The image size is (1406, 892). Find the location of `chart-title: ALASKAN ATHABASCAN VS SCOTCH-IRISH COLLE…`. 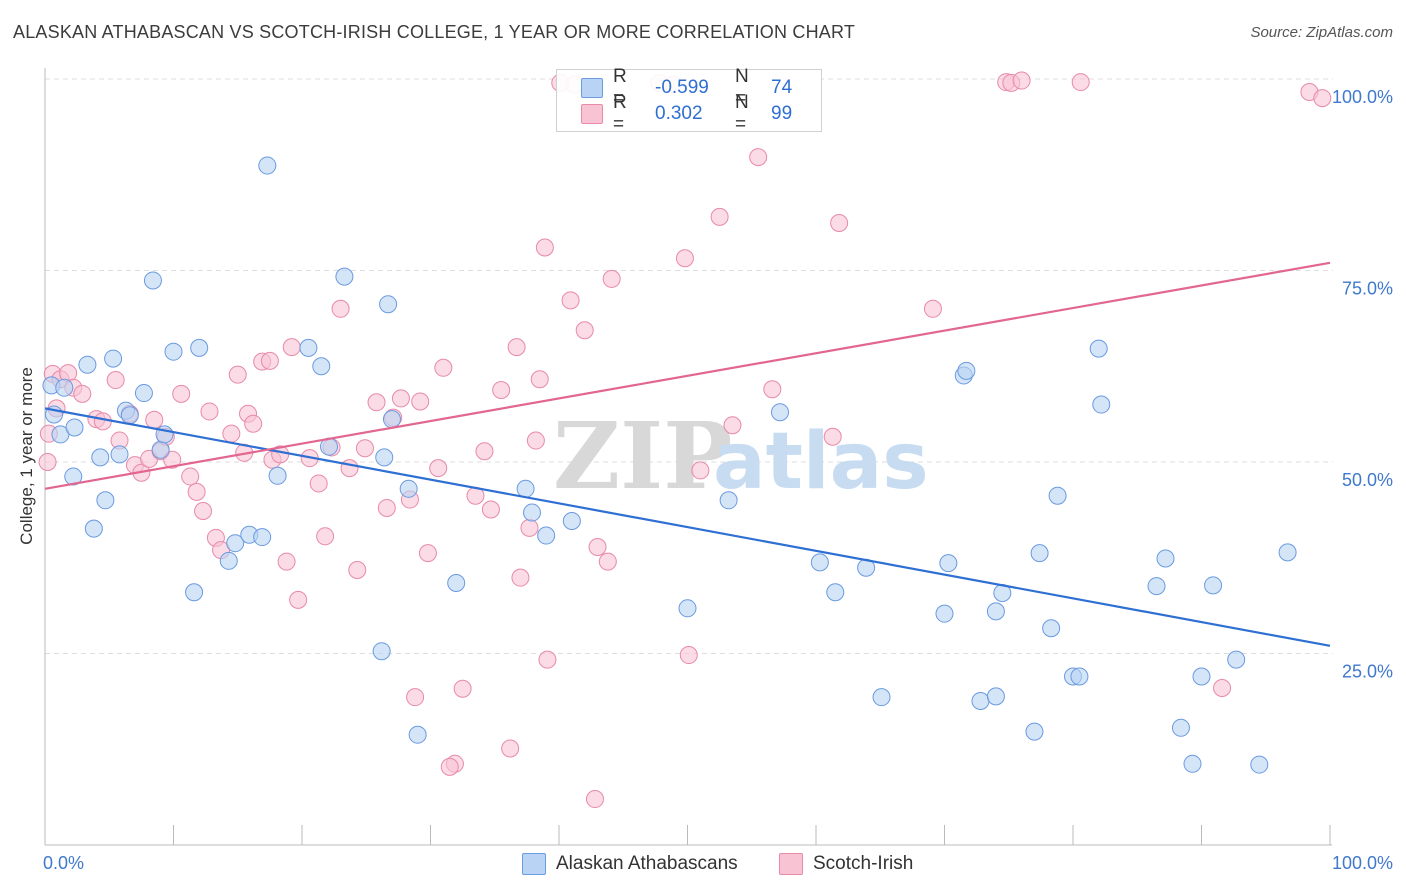

chart-title: ALASKAN ATHABASCAN VS SCOTCH-IRISH COLLE… is located at coordinates (434, 32).